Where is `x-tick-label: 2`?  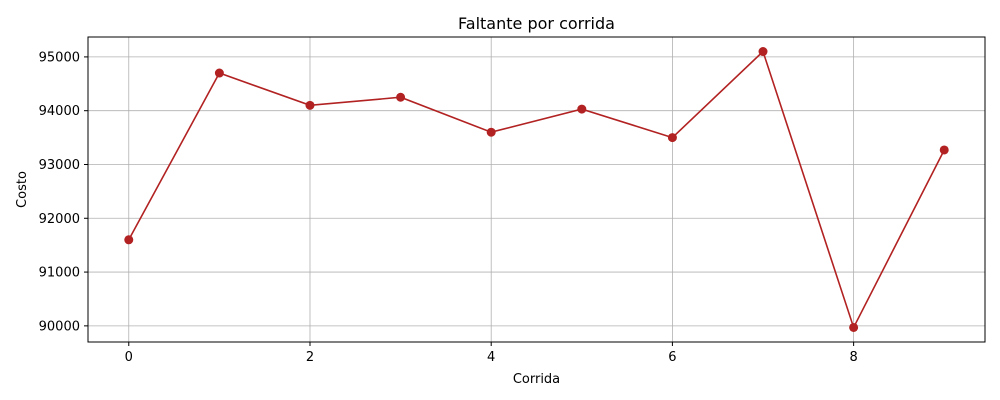
x-tick-label: 2 is located at coordinates (310, 357).